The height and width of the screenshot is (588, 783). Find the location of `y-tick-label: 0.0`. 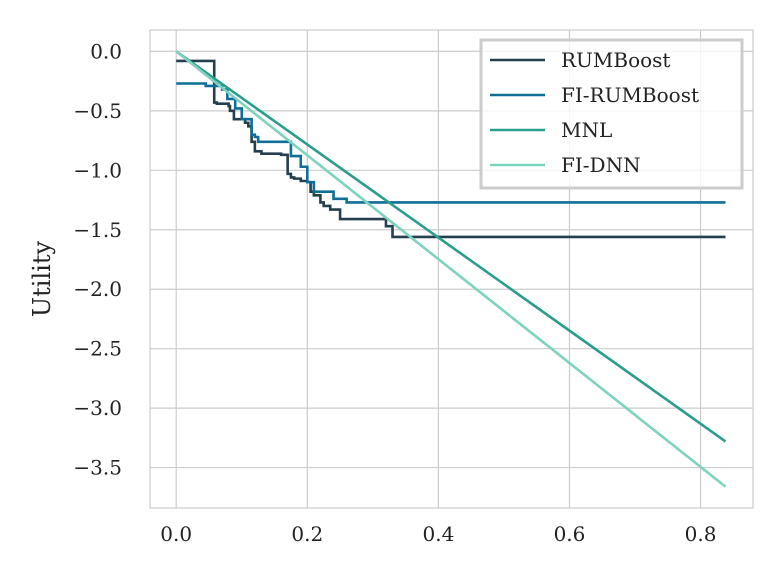

y-tick-label: 0.0 is located at coordinates (106, 51).